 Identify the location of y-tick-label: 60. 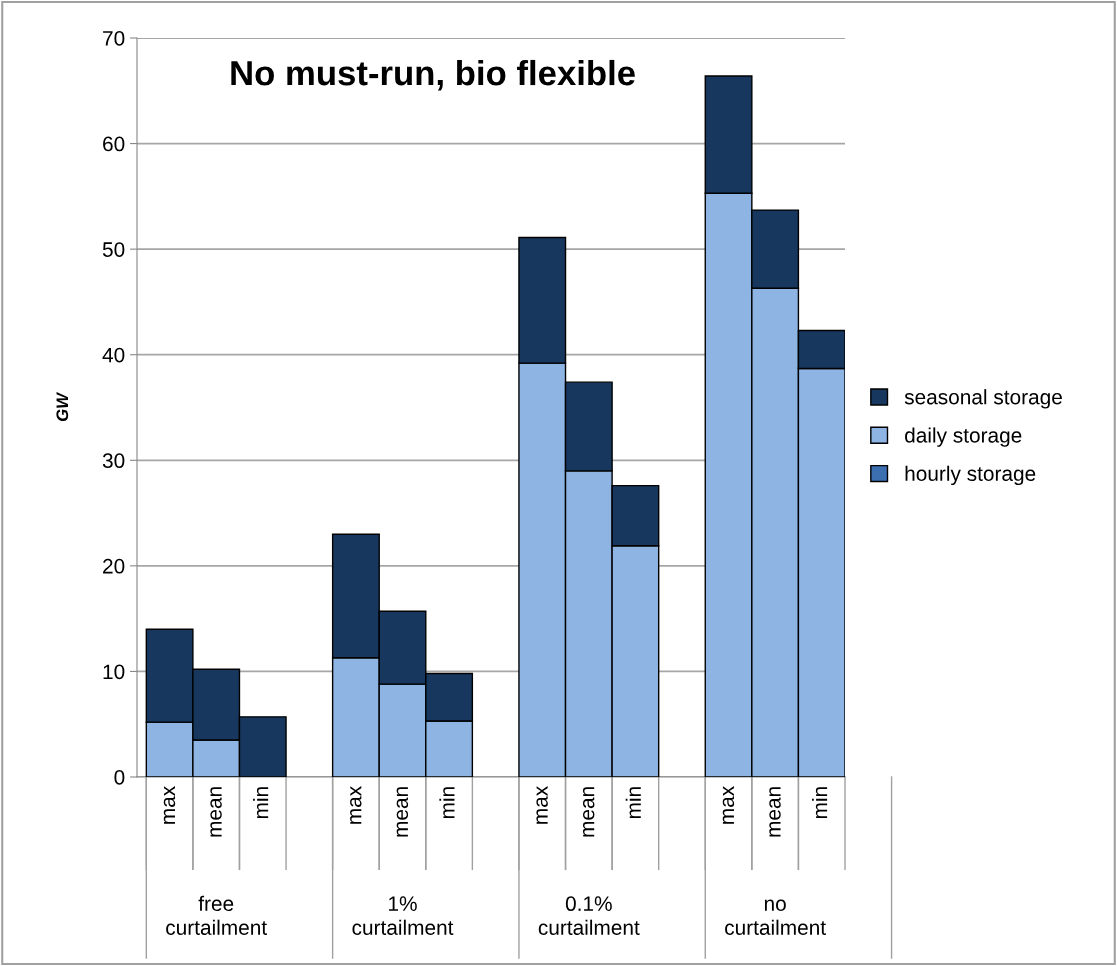
(114, 144).